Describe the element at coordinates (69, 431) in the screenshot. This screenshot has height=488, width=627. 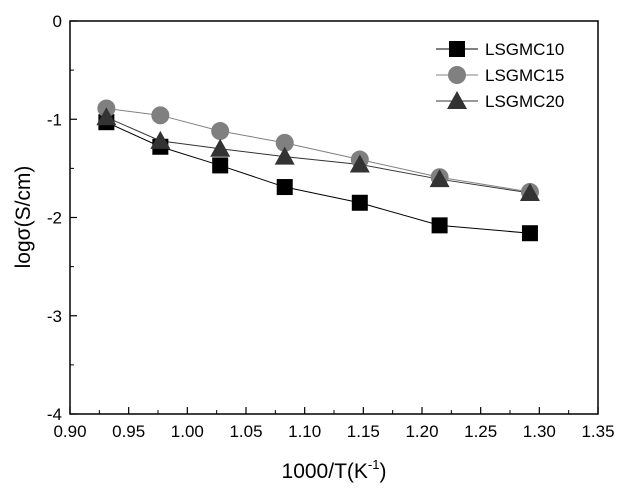
I see `x-tick-label: 0.90` at that location.